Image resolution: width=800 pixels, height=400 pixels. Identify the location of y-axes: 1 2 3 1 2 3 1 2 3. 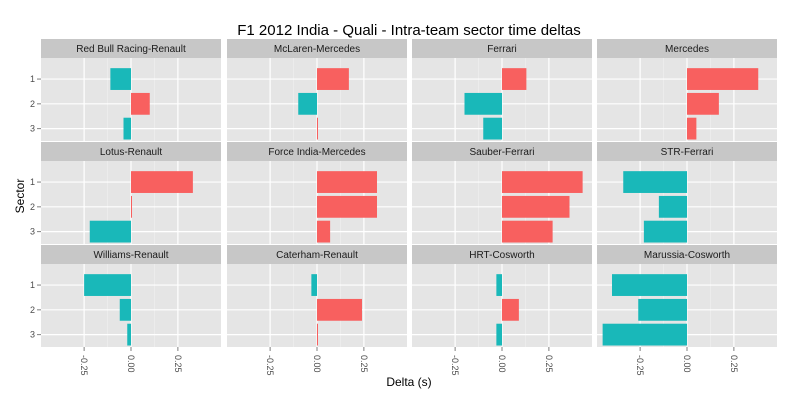
(35, 207).